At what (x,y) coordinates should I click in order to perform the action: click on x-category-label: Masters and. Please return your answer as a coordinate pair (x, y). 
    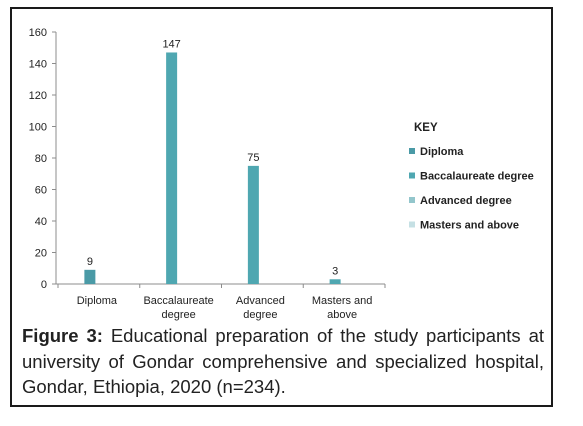
    Looking at the image, I should click on (342, 301).